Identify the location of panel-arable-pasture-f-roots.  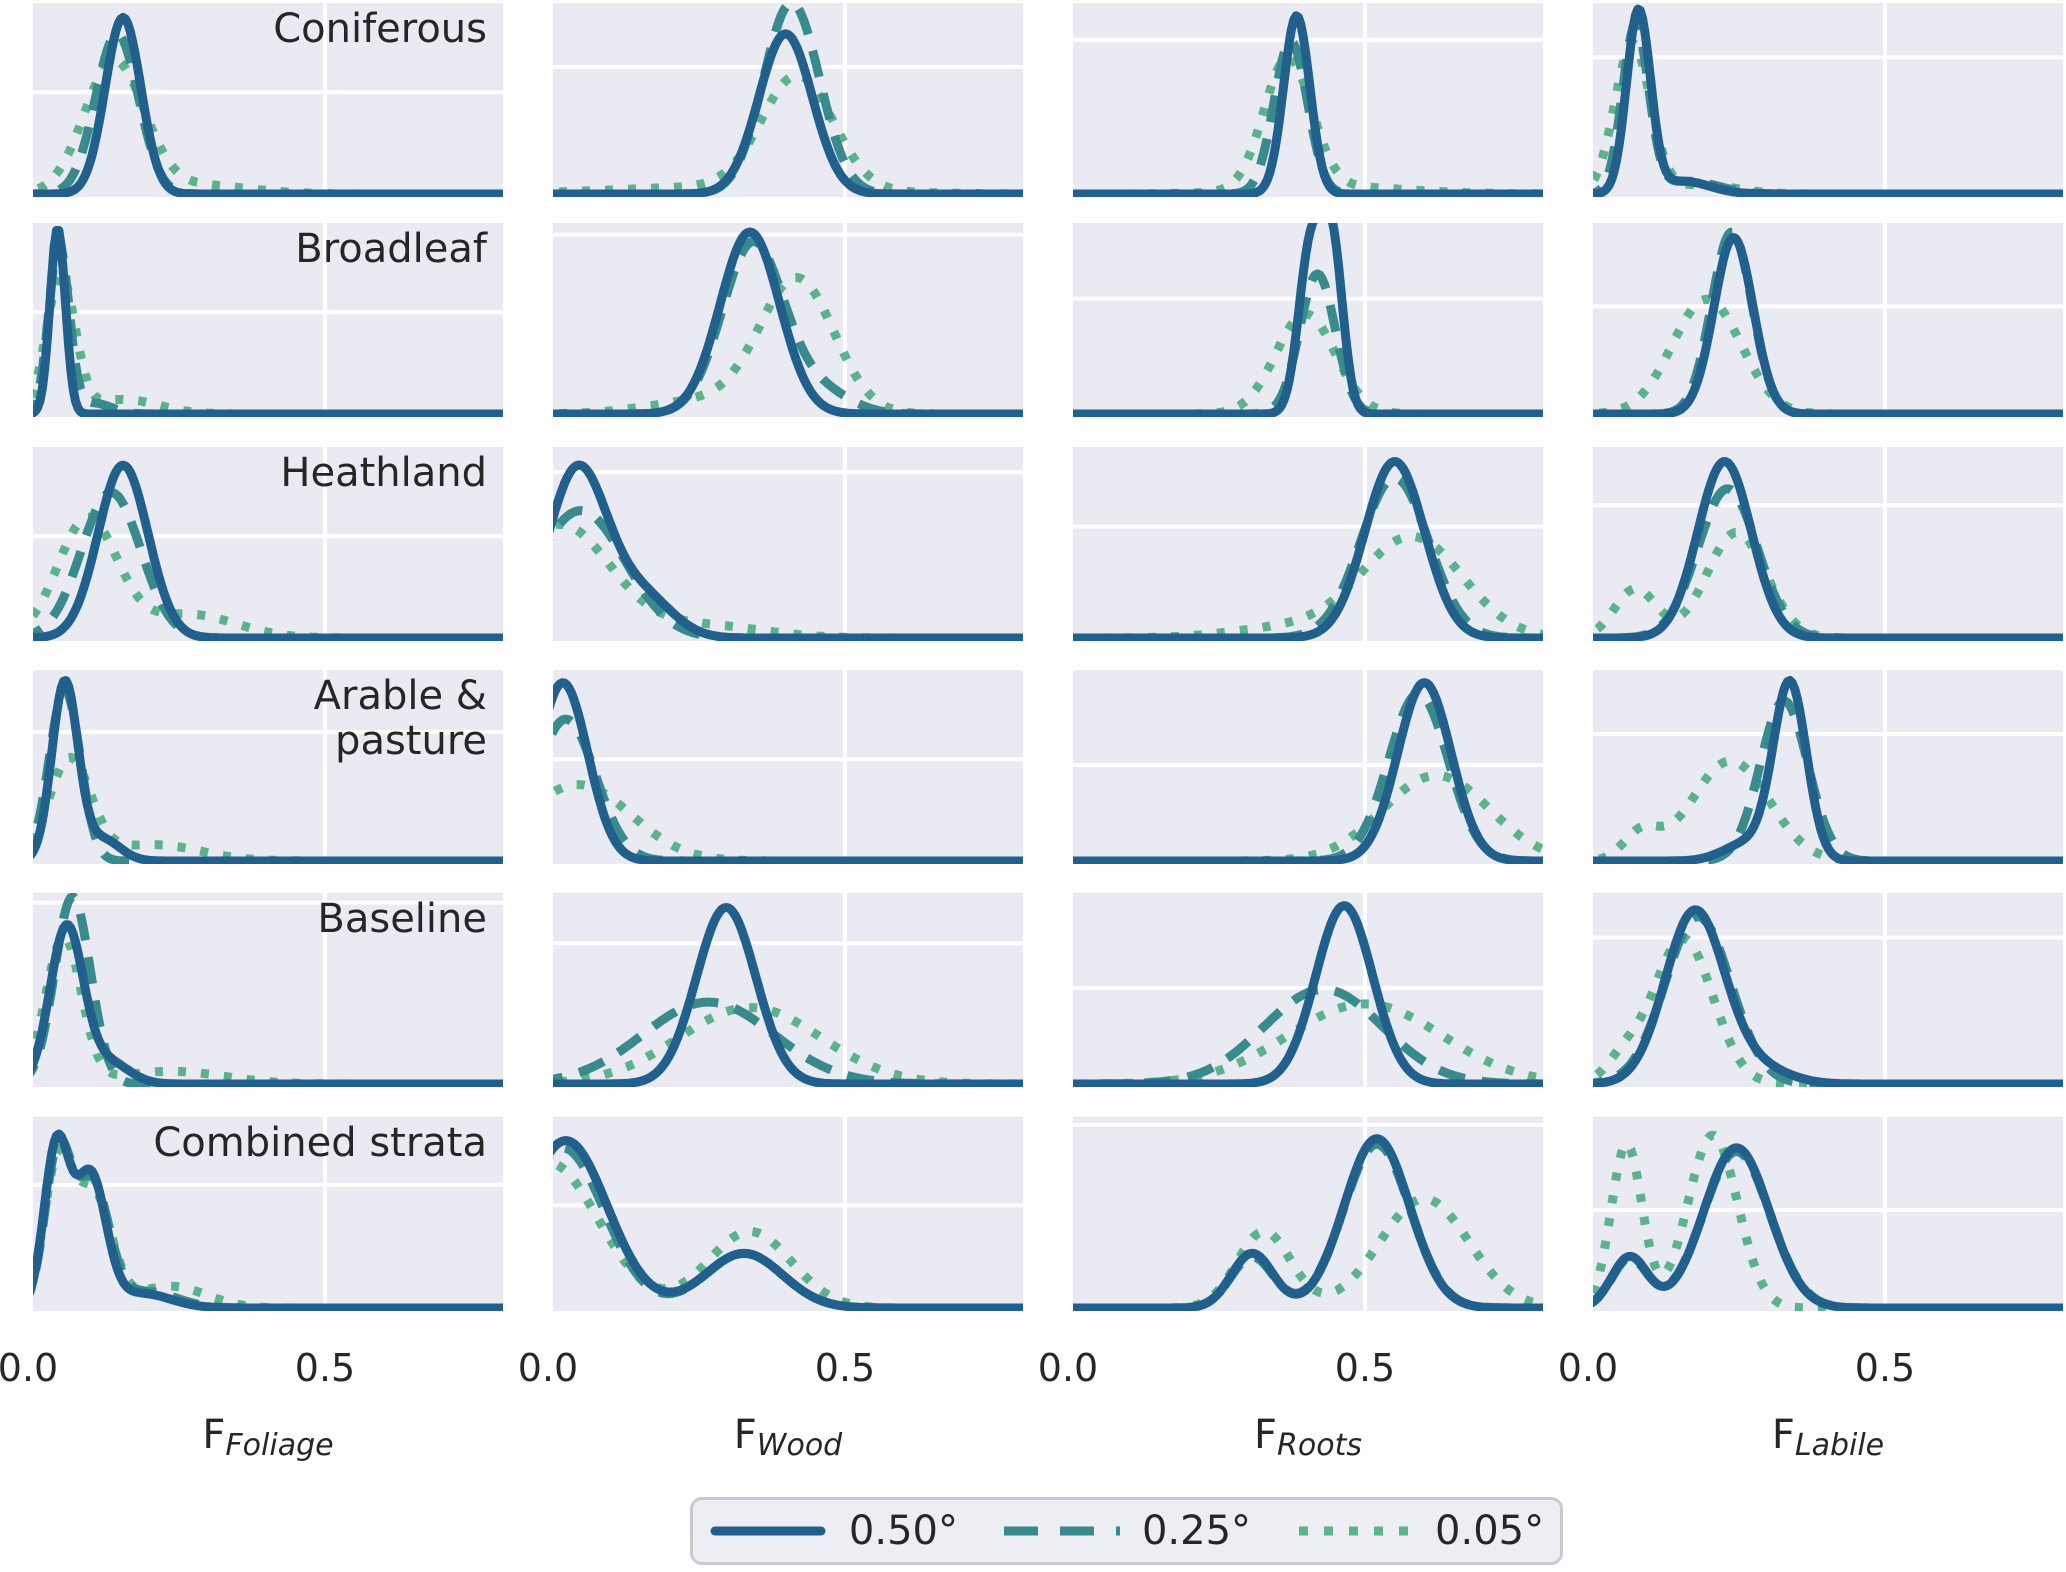
(1308, 767).